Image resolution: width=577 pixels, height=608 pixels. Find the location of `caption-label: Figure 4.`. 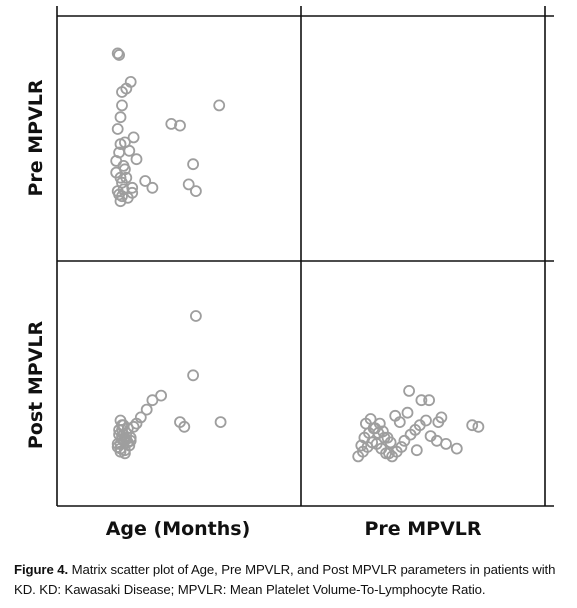

caption-label: Figure 4. is located at coordinates (41, 569).